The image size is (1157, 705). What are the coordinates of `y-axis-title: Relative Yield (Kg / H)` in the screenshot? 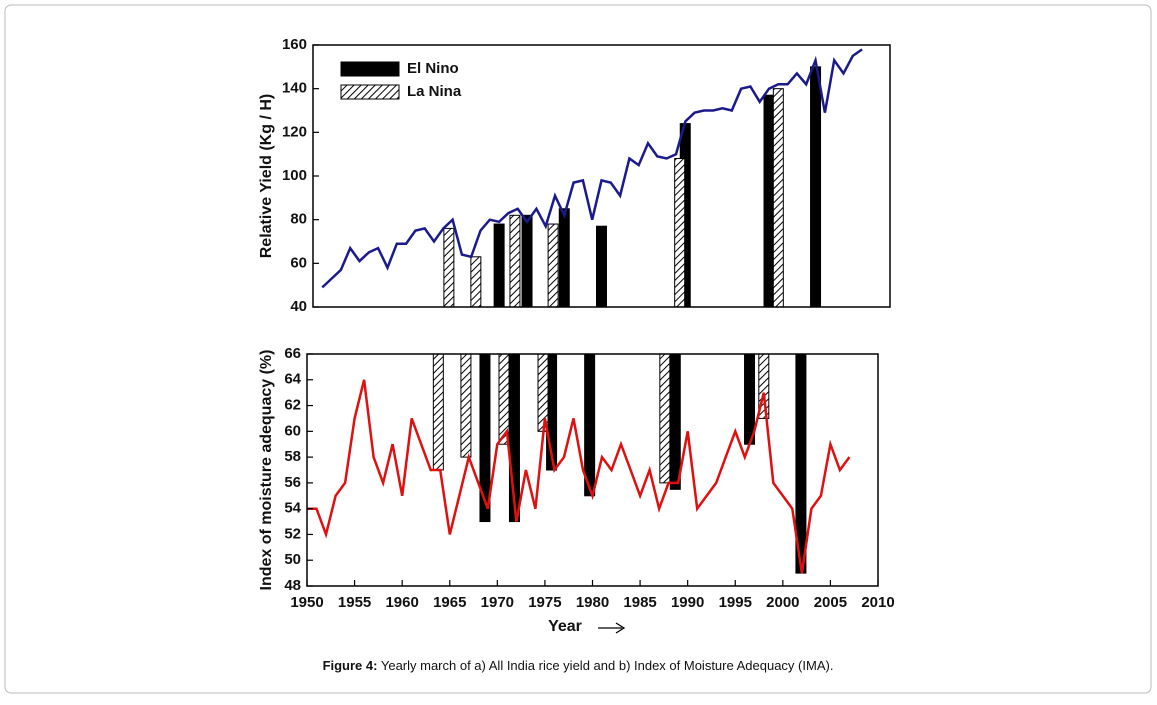 It's located at (266, 176).